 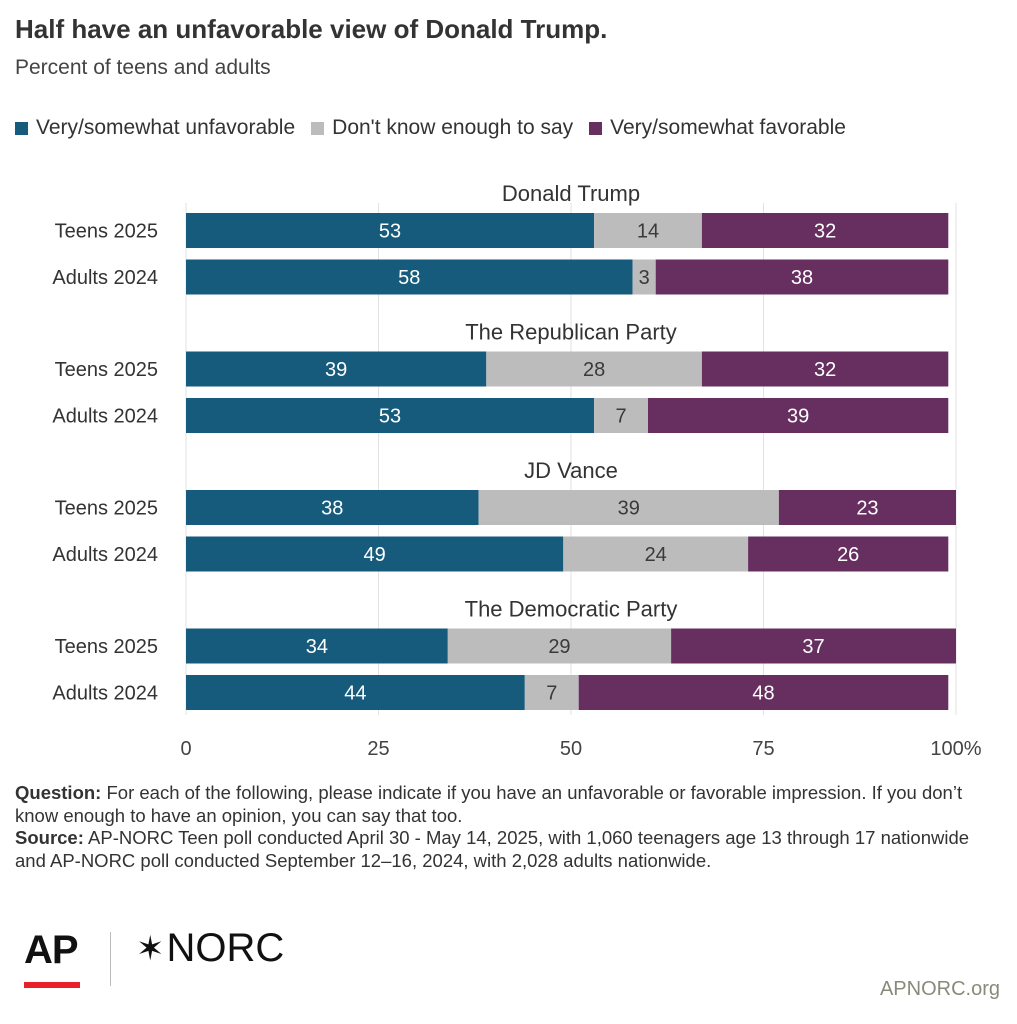 What do you see at coordinates (110, 959) in the screenshot?
I see `logo-divider` at bounding box center [110, 959].